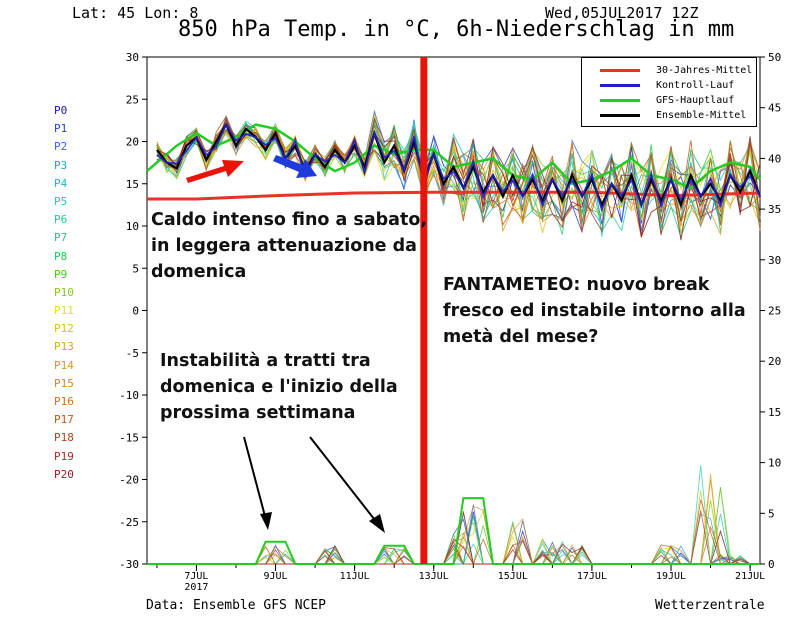  Describe the element at coordinates (275, 576) in the screenshot. I see `x-tick-label: 9JUL` at that location.